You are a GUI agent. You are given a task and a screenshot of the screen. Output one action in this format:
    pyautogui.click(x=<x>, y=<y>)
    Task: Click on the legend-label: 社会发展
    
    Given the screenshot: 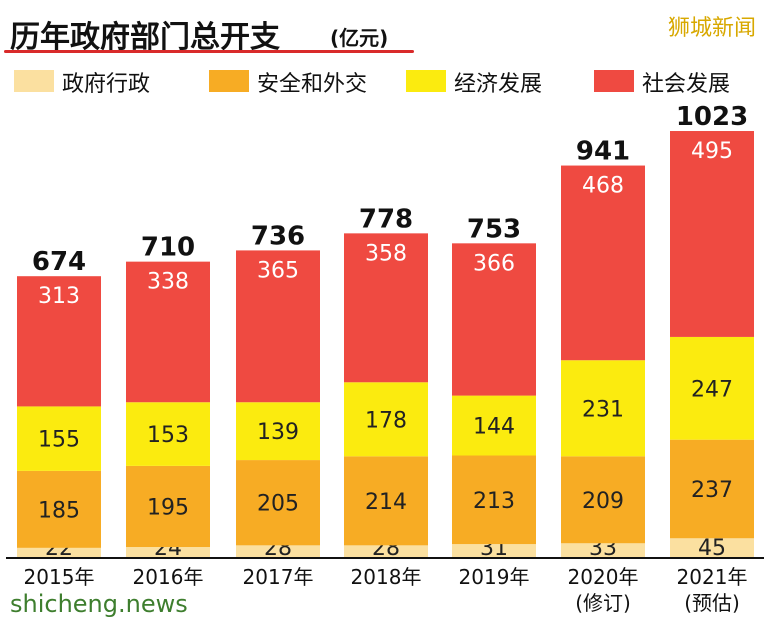 What is the action you would take?
    pyautogui.click(x=686, y=84)
    